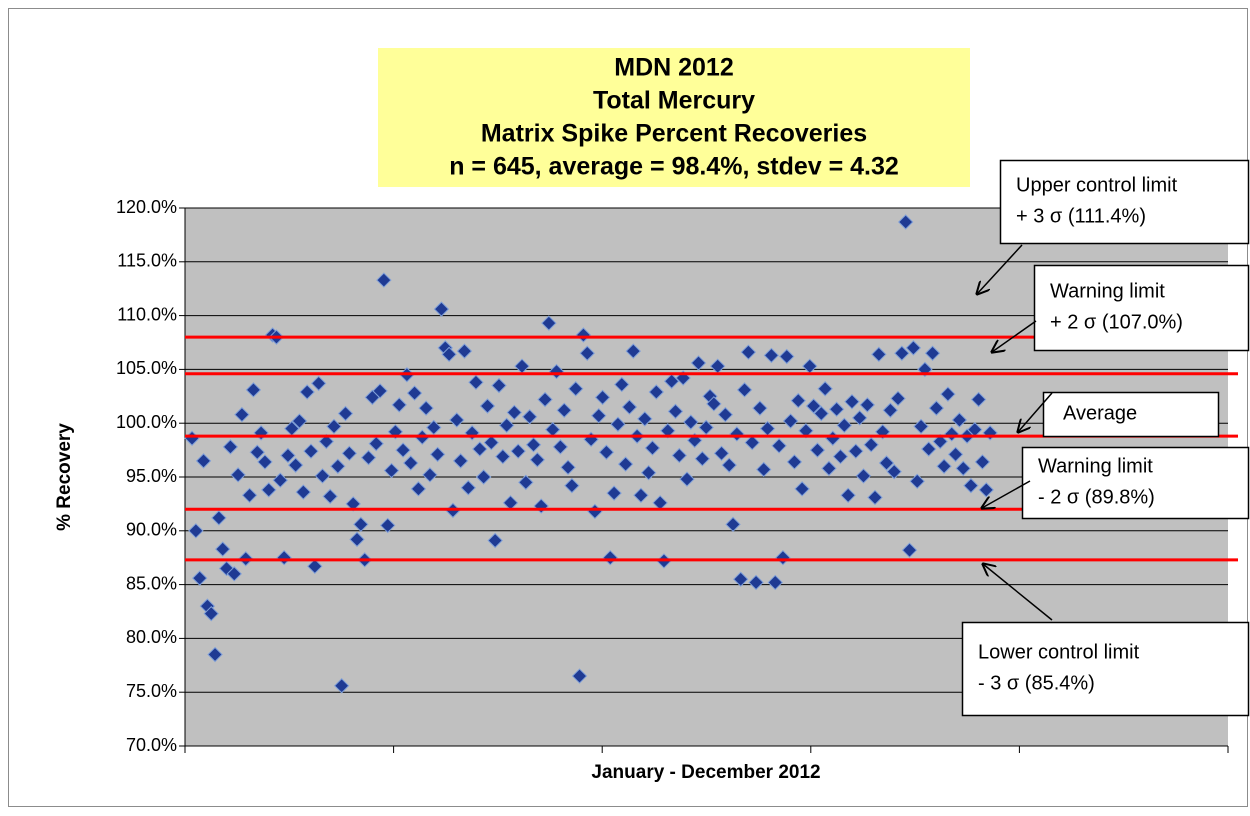 This screenshot has width=1250, height=816. What do you see at coordinates (1096, 497) in the screenshot?
I see `annotation-text: - 2 σ (89.8%)` at bounding box center [1096, 497].